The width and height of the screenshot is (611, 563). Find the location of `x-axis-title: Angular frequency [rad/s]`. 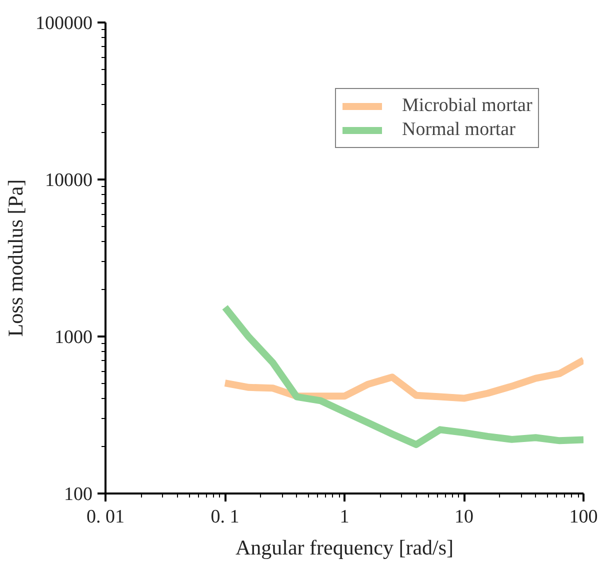

x-axis-title: Angular frequency [rad/s] is located at coordinates (344, 548).